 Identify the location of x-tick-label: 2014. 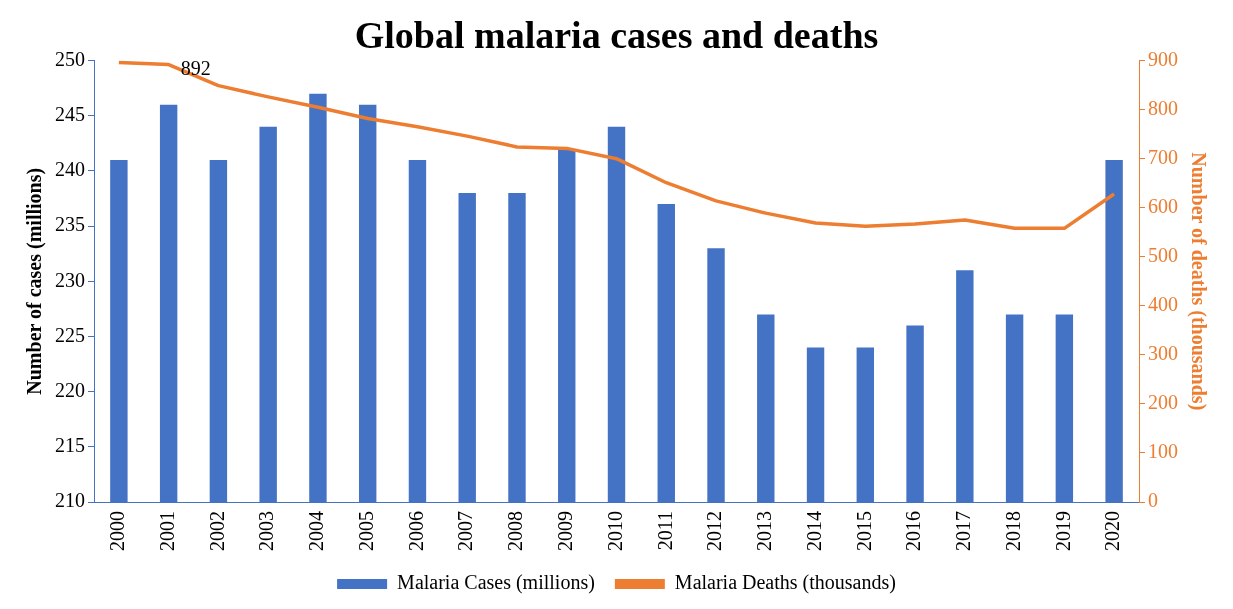
(813, 531).